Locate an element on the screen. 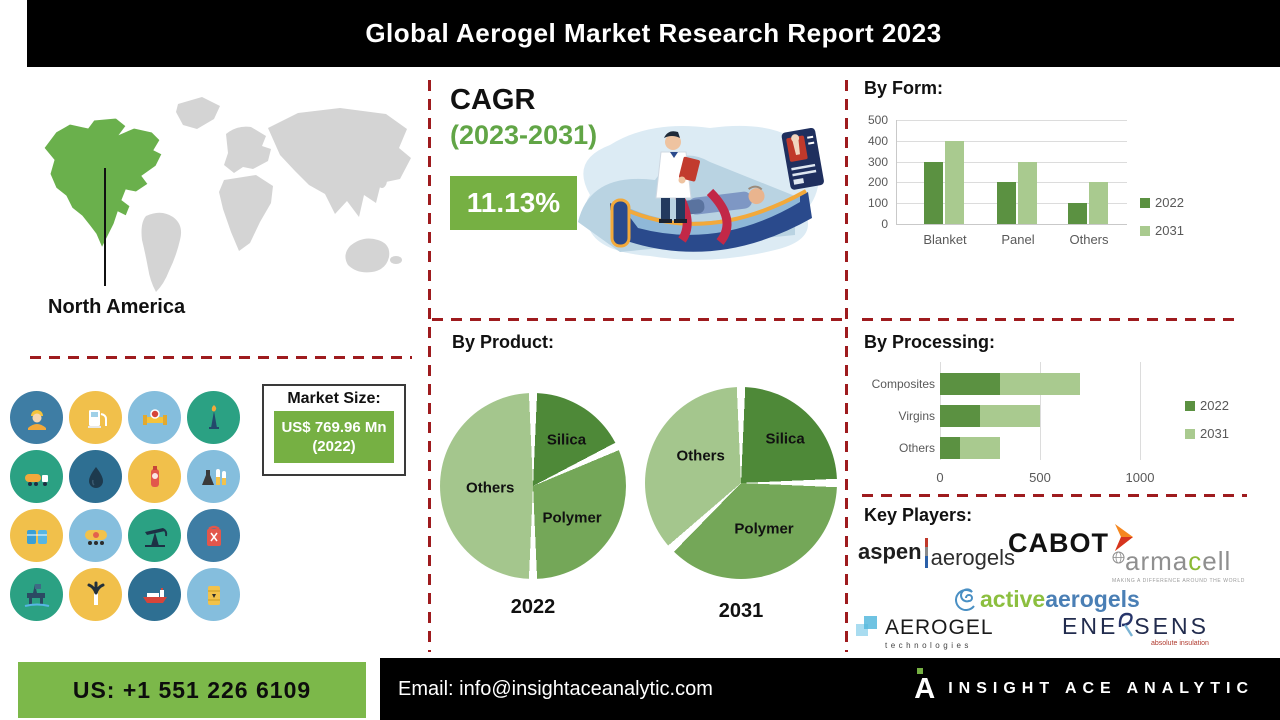 The width and height of the screenshot is (1280, 720). enersens-logo: ENE SENS absolute insulation is located at coordinates (1135, 629).